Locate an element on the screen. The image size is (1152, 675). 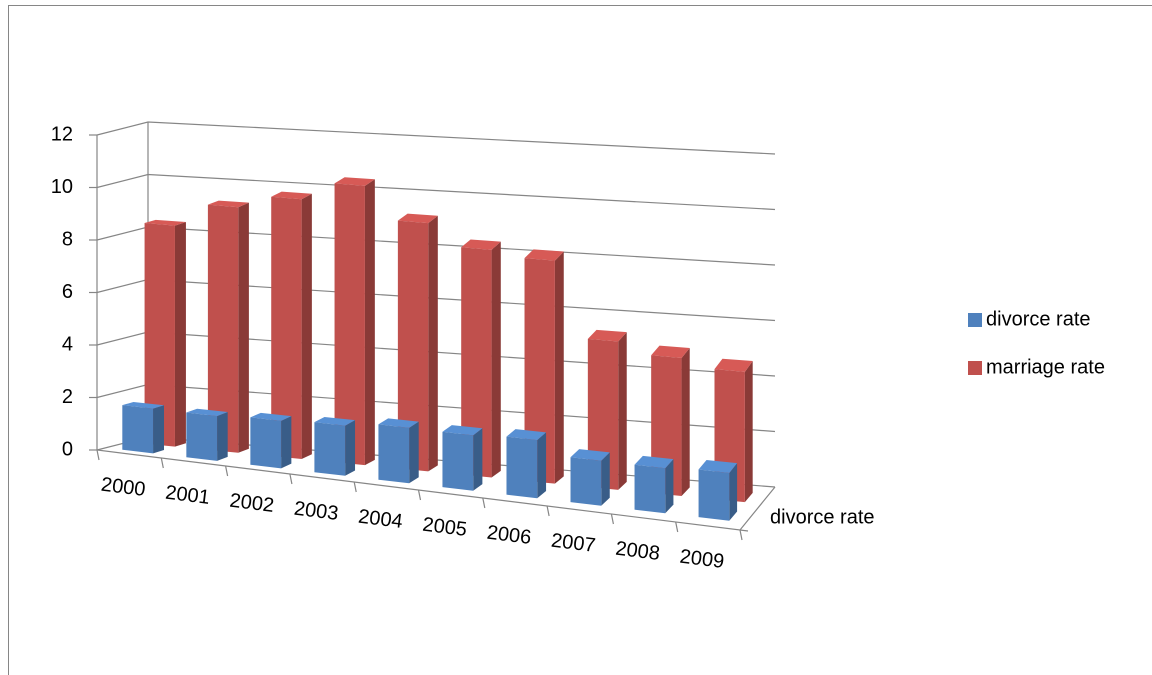
x-tick-label: 2007 is located at coordinates (573, 543).